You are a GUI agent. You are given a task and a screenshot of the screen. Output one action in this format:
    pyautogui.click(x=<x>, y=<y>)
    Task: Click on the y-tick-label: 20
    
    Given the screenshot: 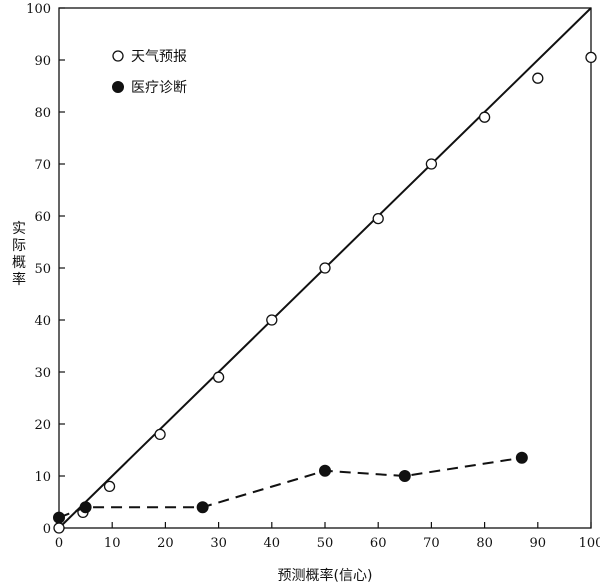 What is the action you would take?
    pyautogui.click(x=42, y=425)
    